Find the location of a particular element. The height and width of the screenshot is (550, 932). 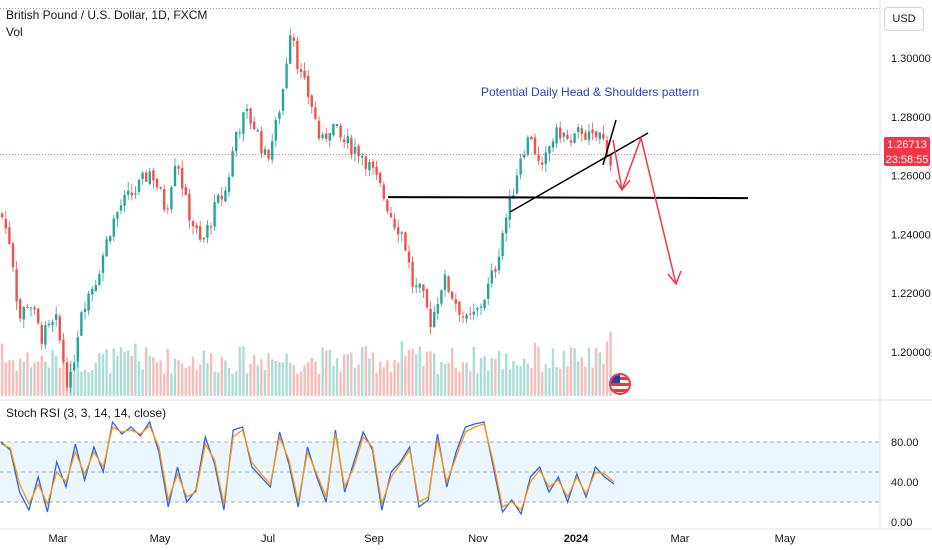

time-tick-label: Mar is located at coordinates (58, 539).